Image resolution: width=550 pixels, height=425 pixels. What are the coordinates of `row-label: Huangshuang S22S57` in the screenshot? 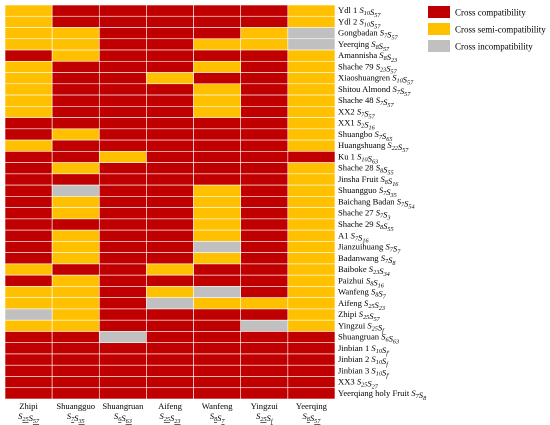 It's located at (373, 147).